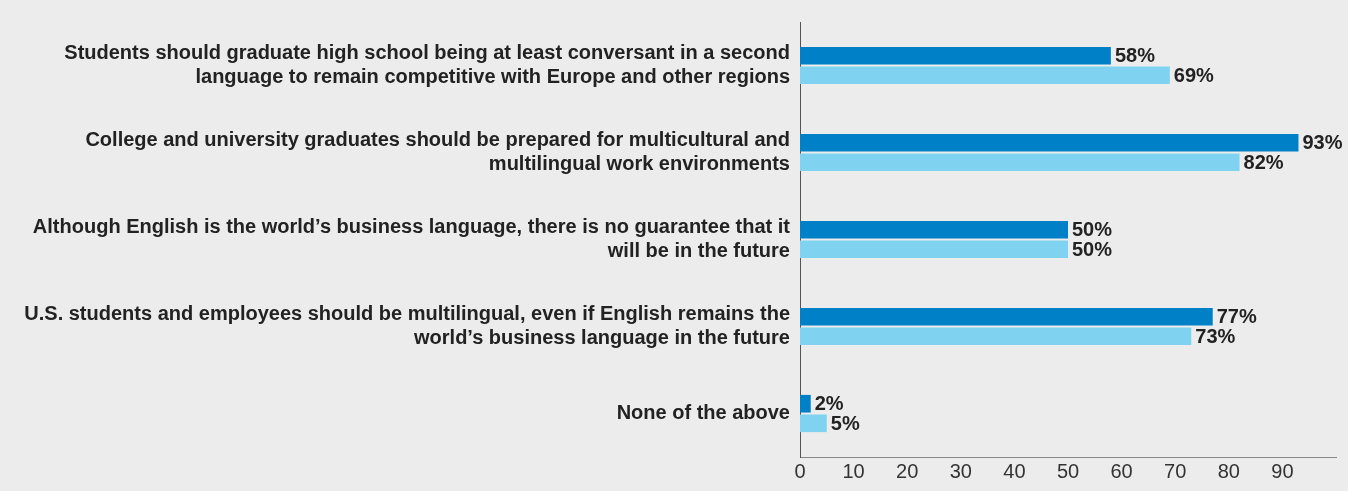 The image size is (1348, 491). I want to click on x-tick-label: 40, so click(1014, 470).